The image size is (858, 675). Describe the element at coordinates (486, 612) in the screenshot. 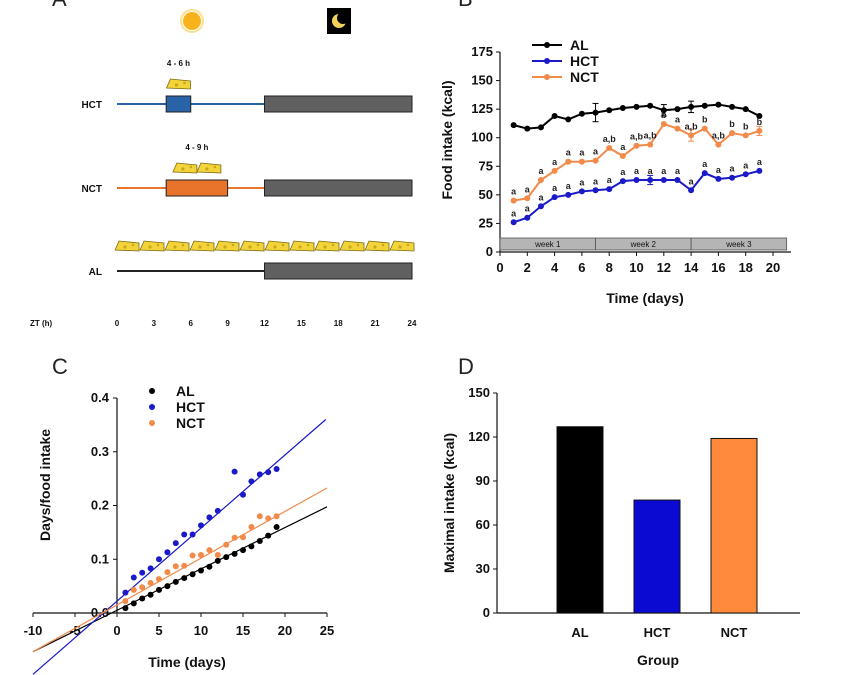

I see `panel-d-ytick-label: 0` at that location.